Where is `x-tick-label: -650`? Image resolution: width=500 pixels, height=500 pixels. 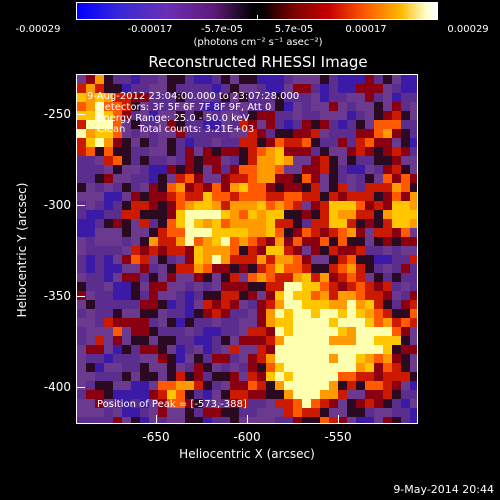
x-tick-label: -650 is located at coordinates (156, 437).